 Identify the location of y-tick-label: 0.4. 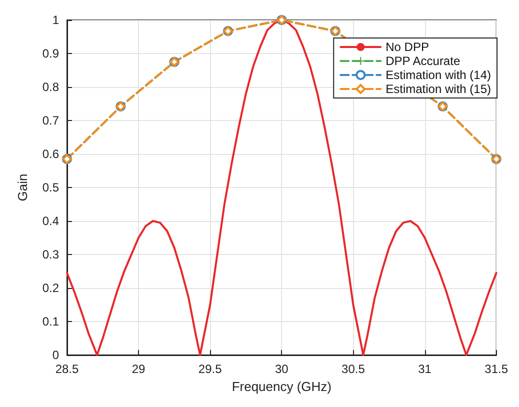
(51, 221).